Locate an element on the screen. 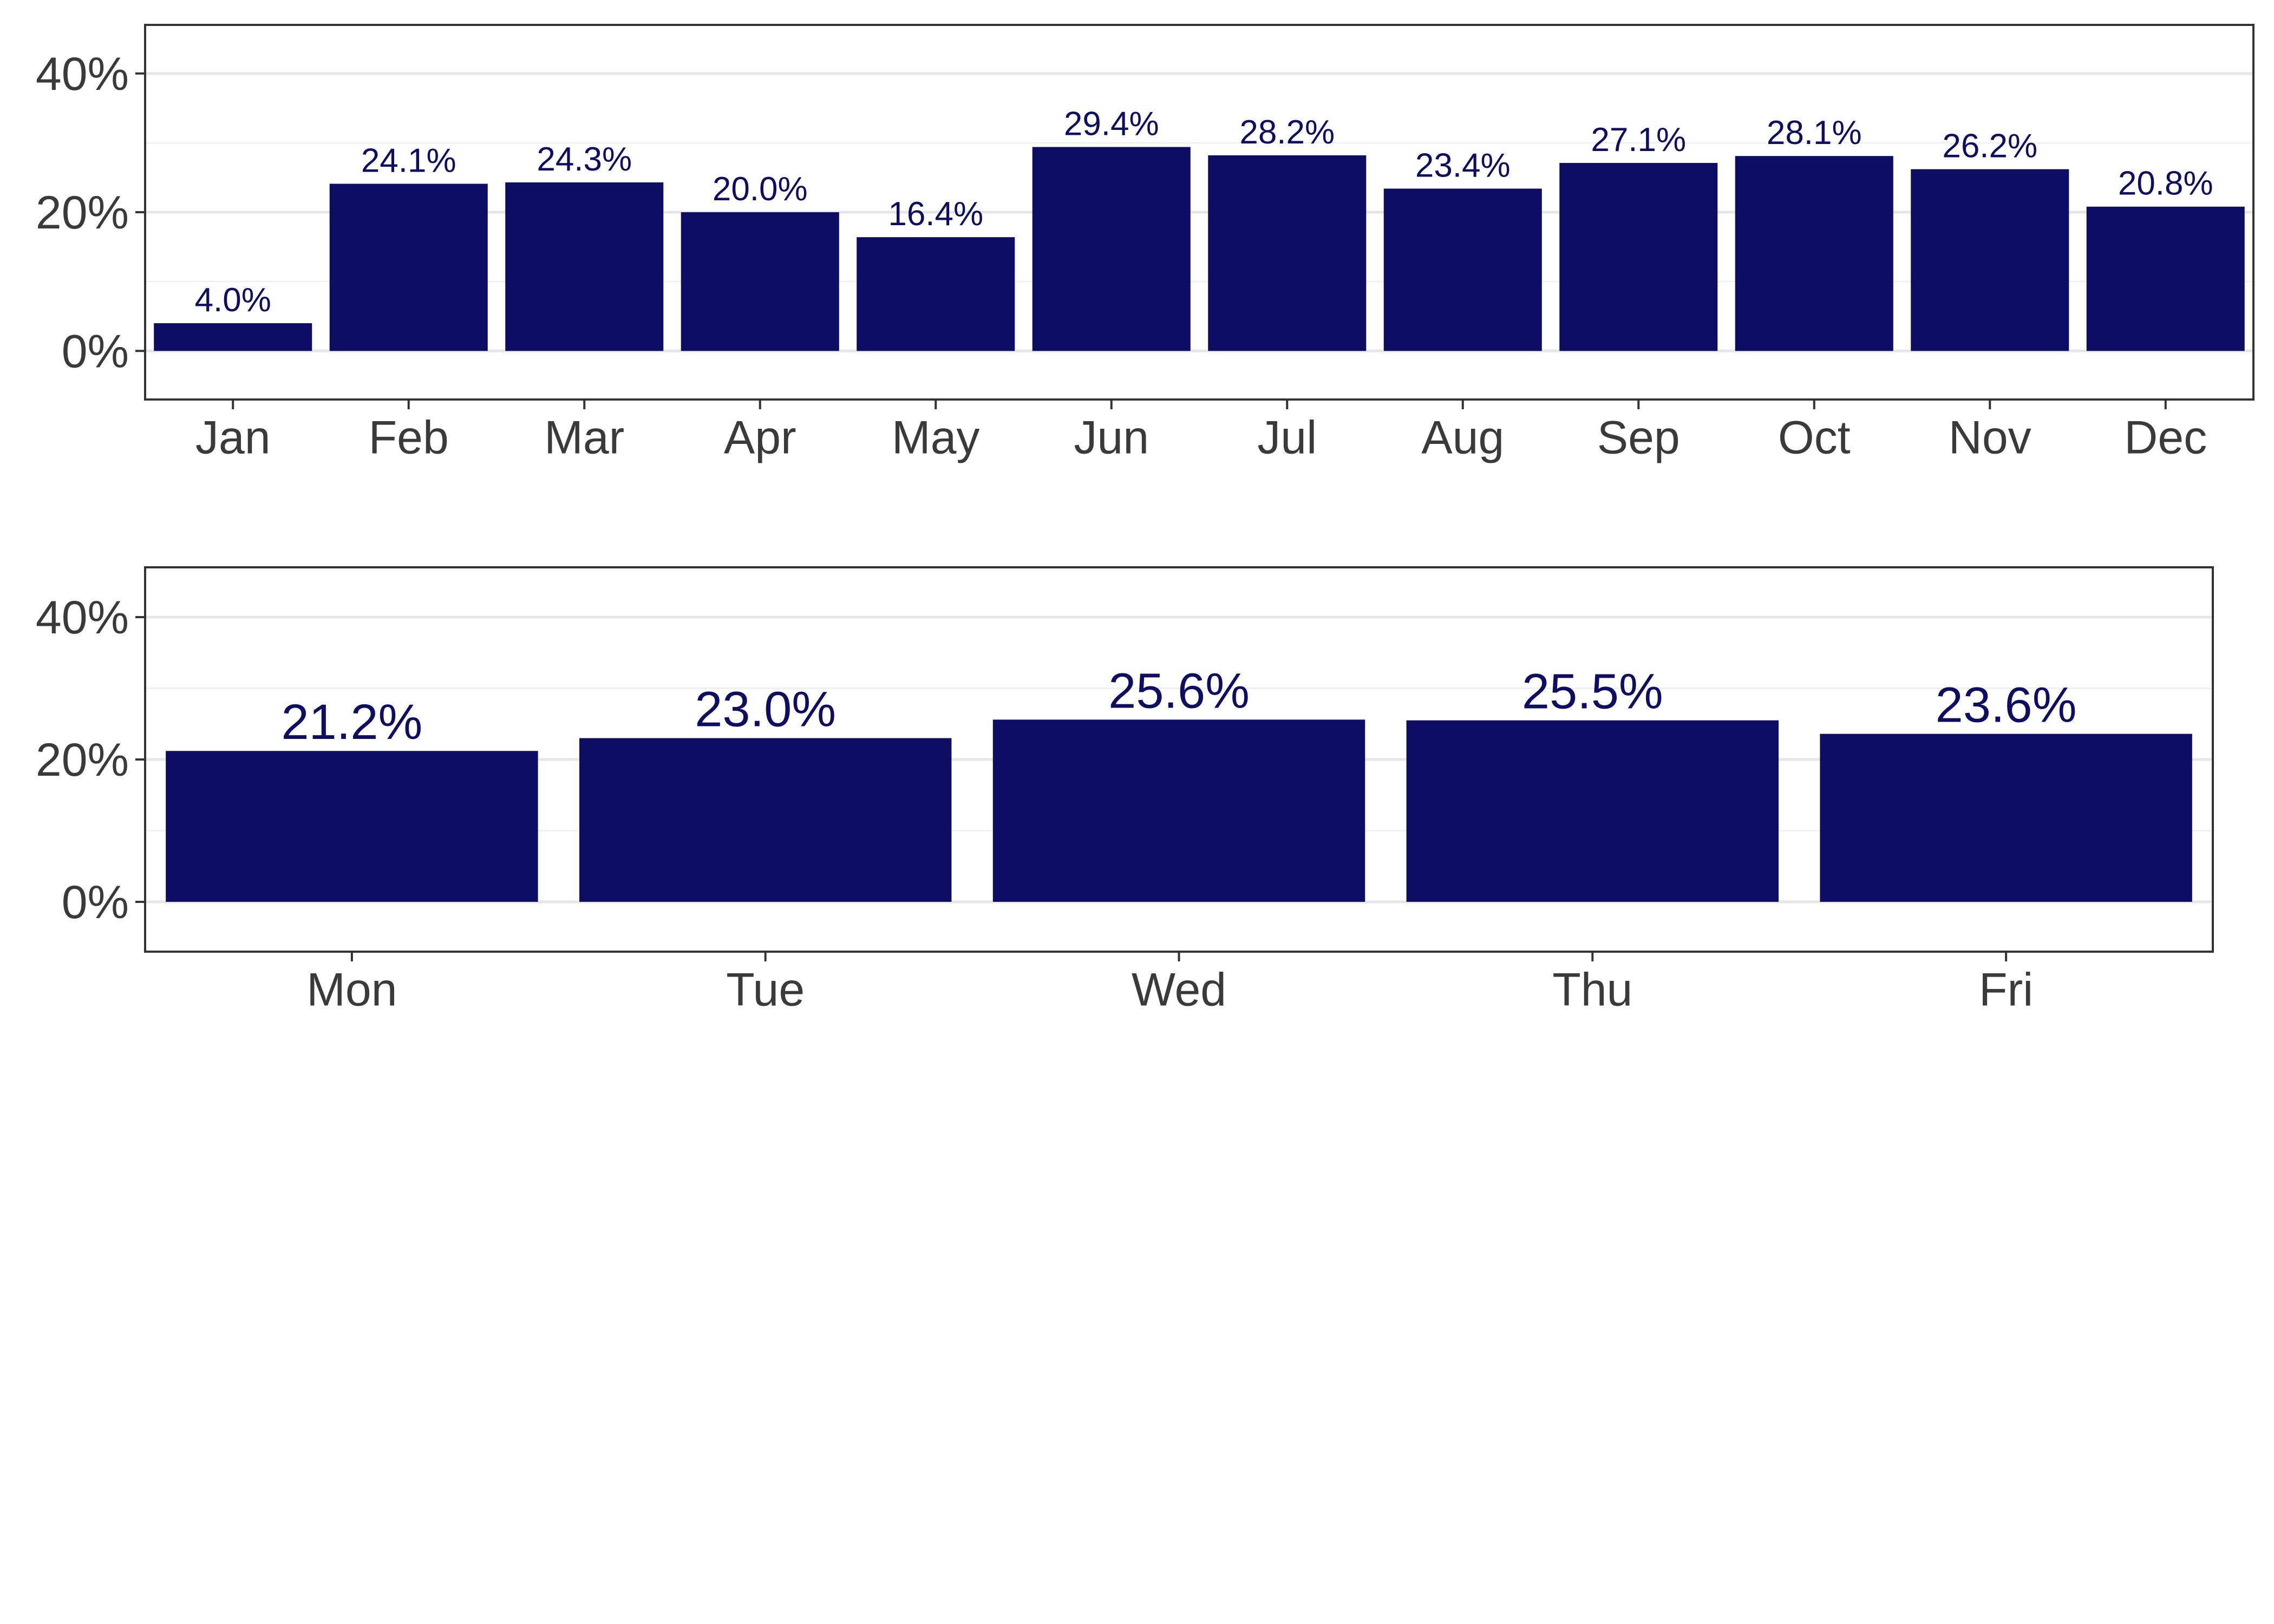 This screenshot has width=2274, height=1624. x-tick-label-feb: Feb is located at coordinates (409, 438).